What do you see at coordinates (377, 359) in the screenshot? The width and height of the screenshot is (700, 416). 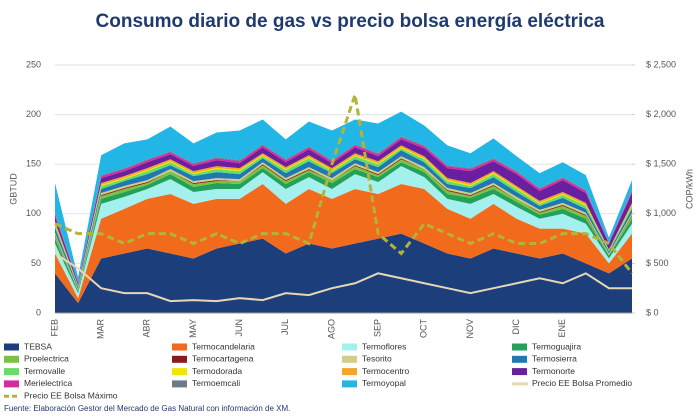 I see `legend-label: Tesorito` at bounding box center [377, 359].